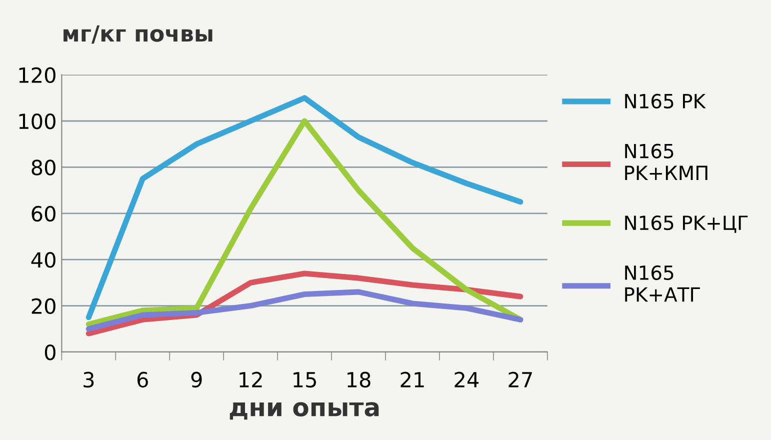 The image size is (771, 440). What do you see at coordinates (305, 380) in the screenshot?
I see `x-tick-label: 15` at bounding box center [305, 380].